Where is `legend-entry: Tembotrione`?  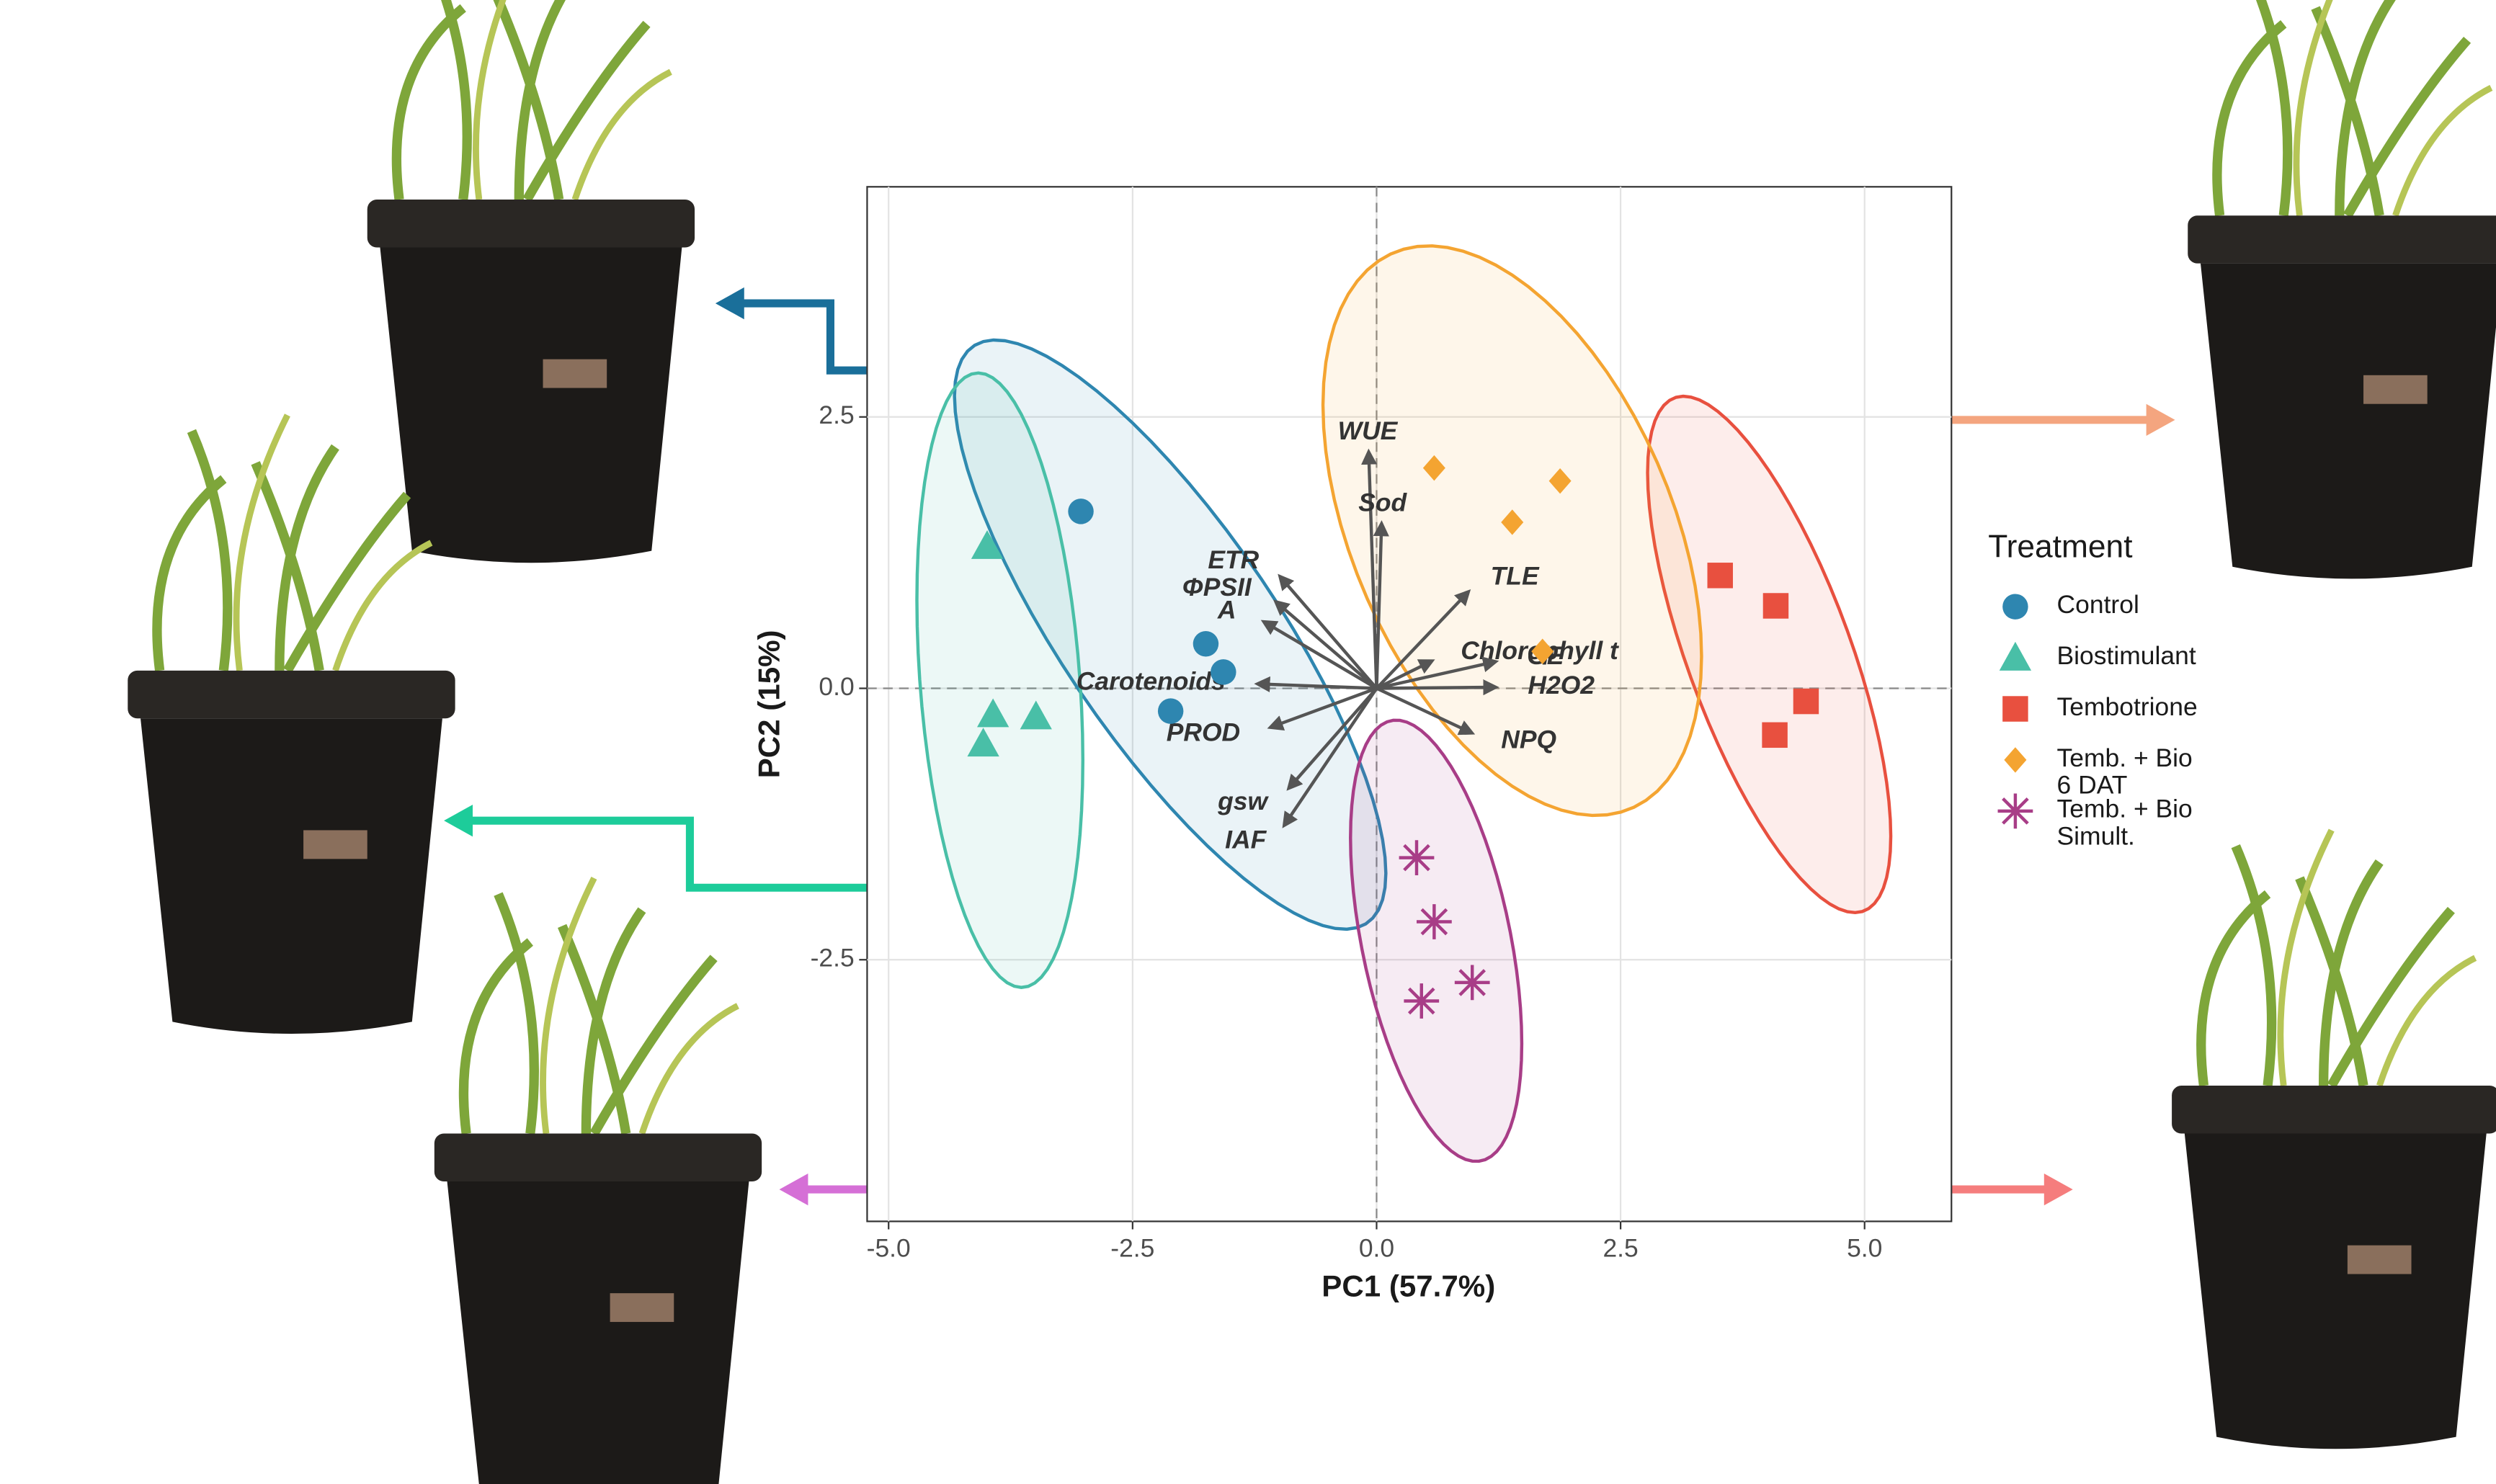
legend-entry: Tembotrione is located at coordinates (2127, 708).